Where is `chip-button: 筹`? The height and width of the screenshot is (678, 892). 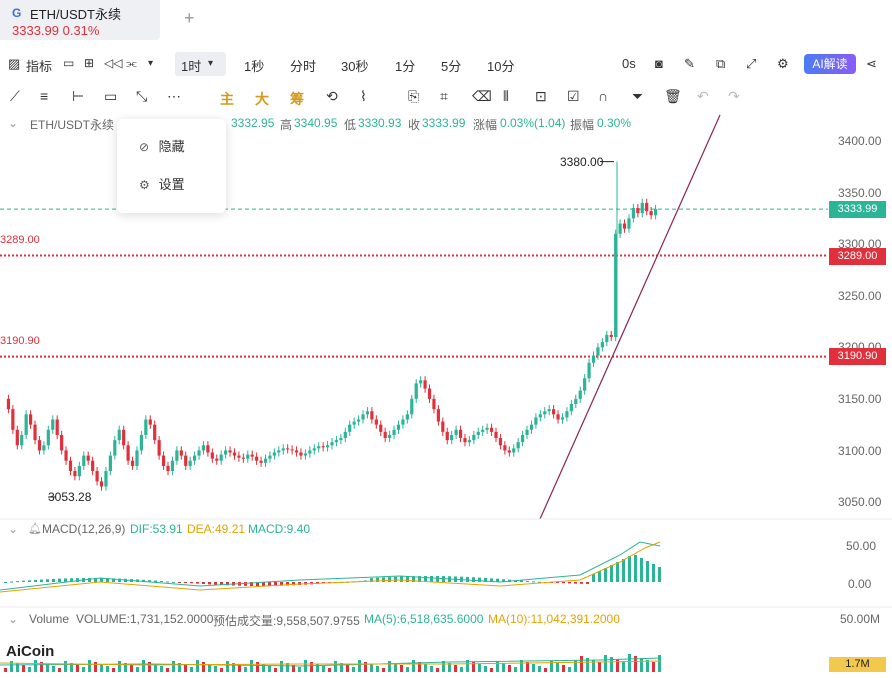
chip-button: 筹 is located at coordinates (297, 99).